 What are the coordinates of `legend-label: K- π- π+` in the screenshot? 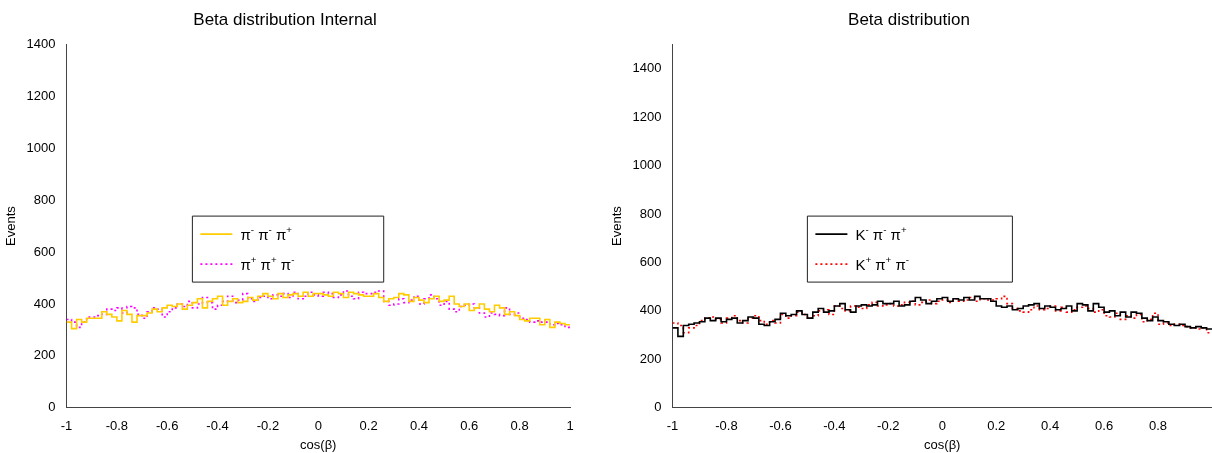 It's located at (881, 233).